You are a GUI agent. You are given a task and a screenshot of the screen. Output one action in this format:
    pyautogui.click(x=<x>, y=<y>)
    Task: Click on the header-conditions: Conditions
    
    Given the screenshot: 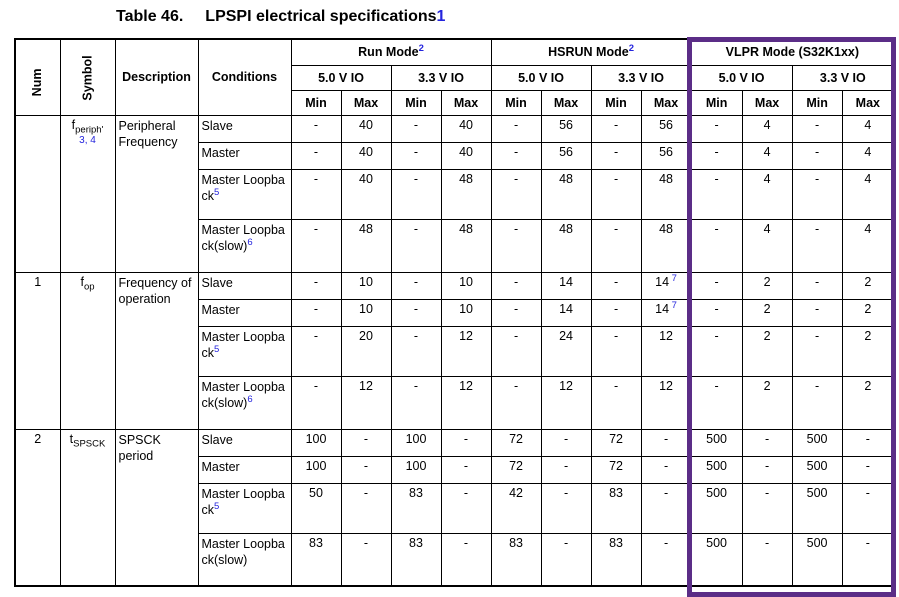 What is the action you would take?
    pyautogui.click(x=244, y=77)
    